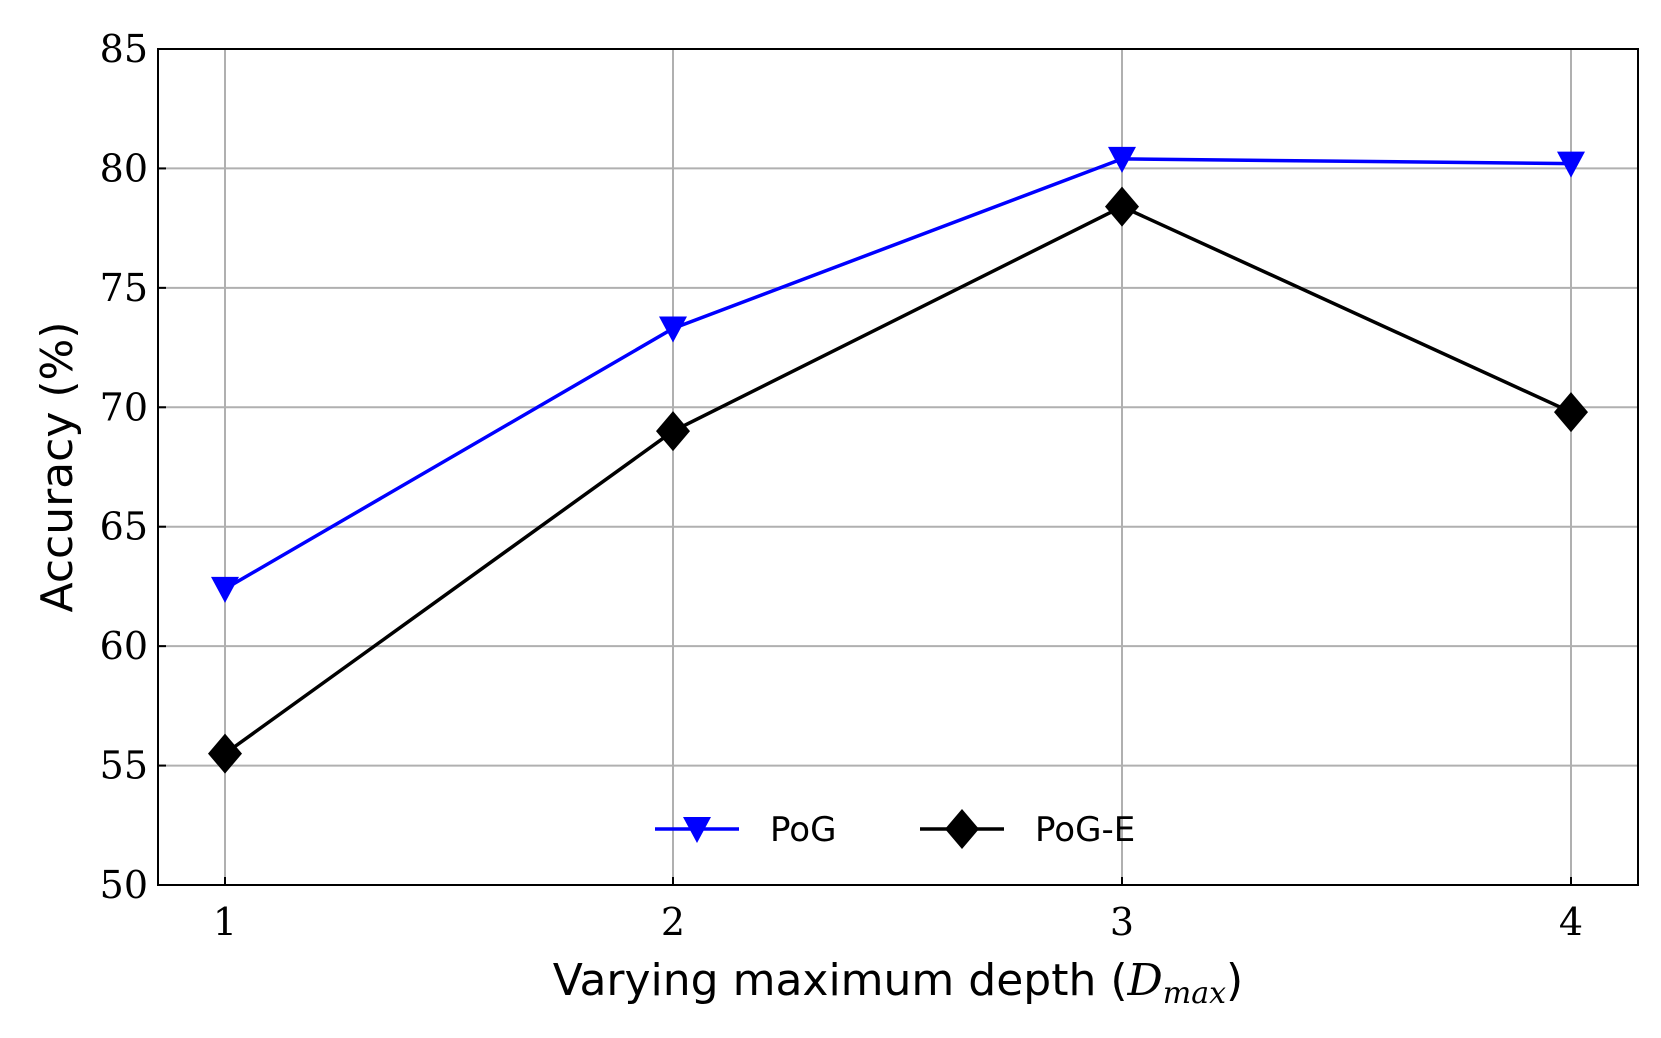 The image size is (1661, 1038). I want to click on legend-item-pog: PoG, so click(745, 830).